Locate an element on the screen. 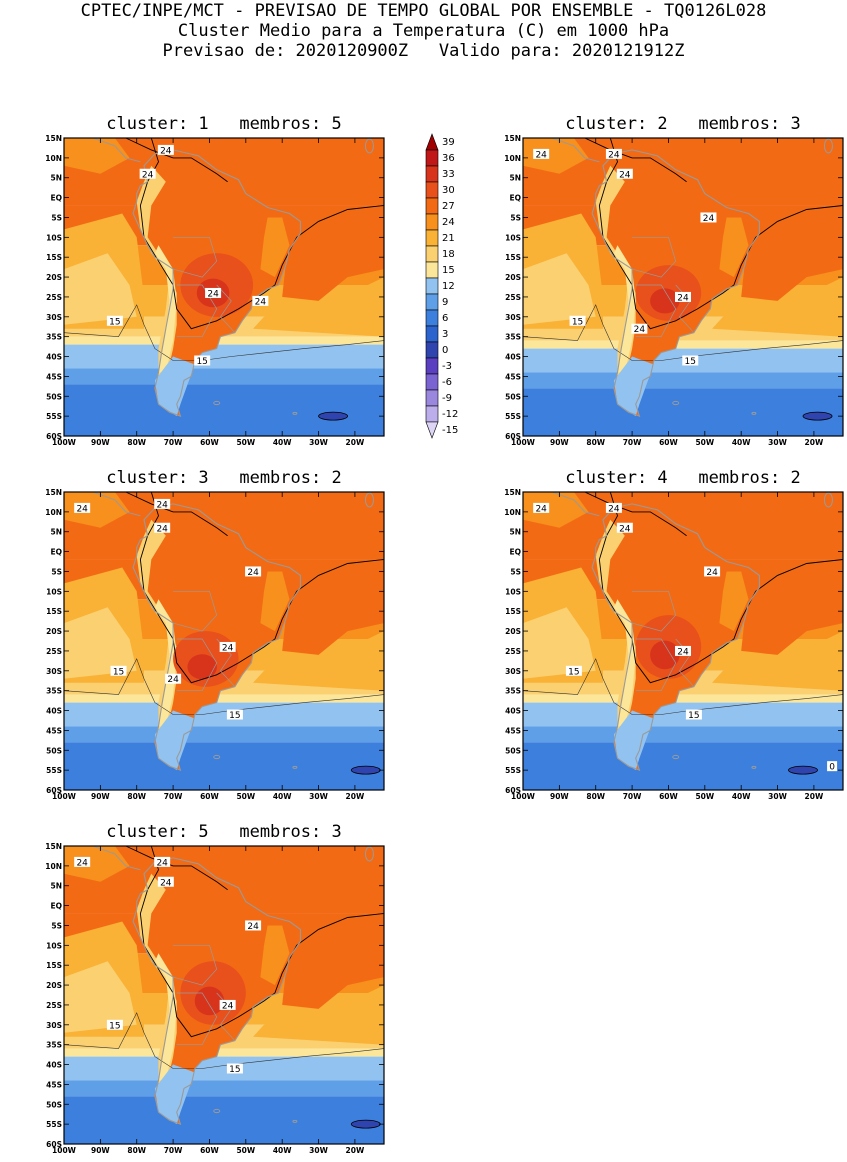 This screenshot has width=847, height=1162. colorbar-label: 36 is located at coordinates (448, 158).